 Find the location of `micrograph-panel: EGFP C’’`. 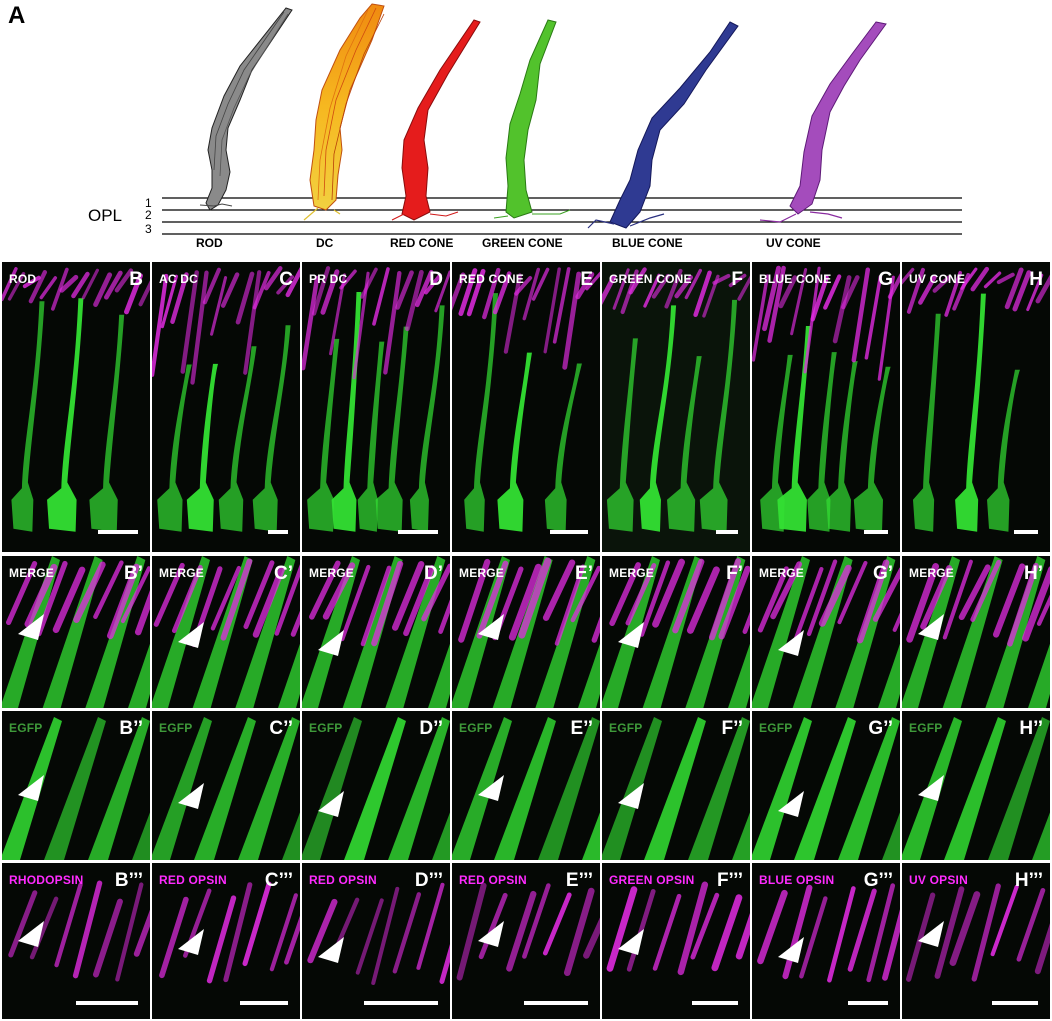

micrograph-panel: EGFP C’’ is located at coordinates (226, 785).